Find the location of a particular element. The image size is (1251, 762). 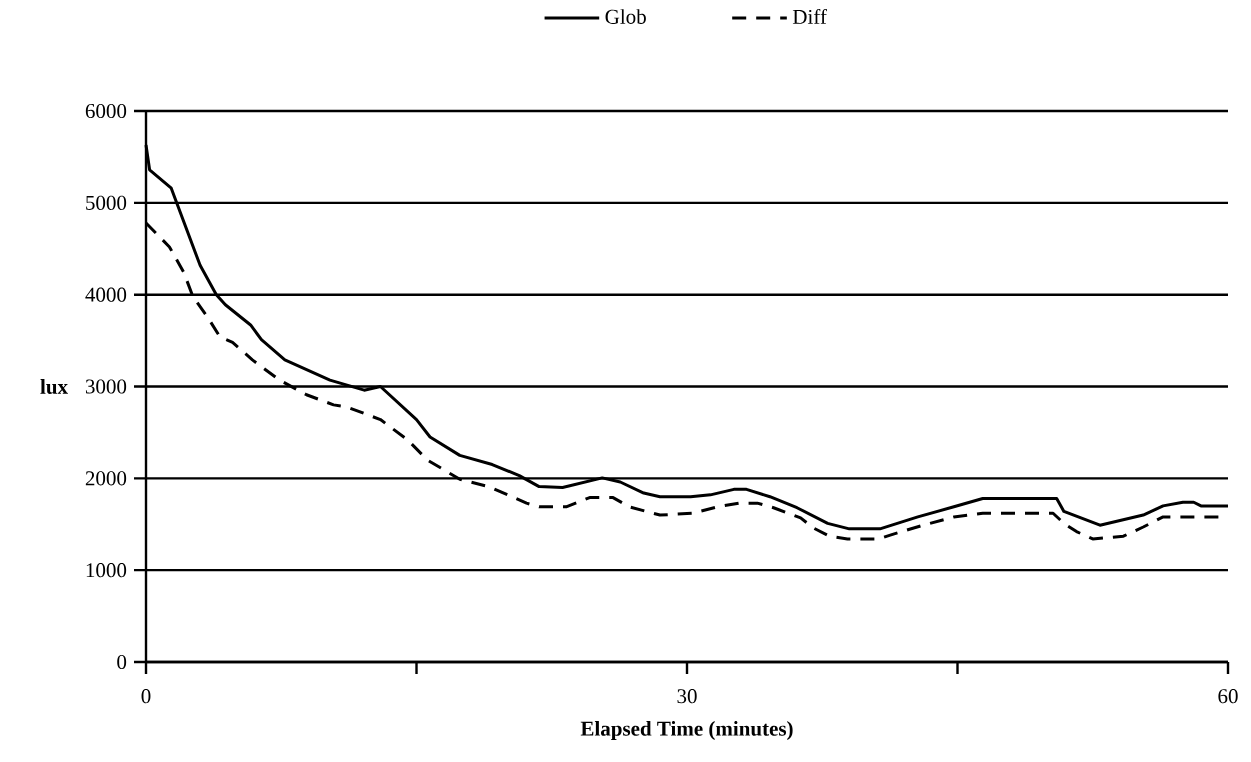

y-axis-title: lux is located at coordinates (54, 386).